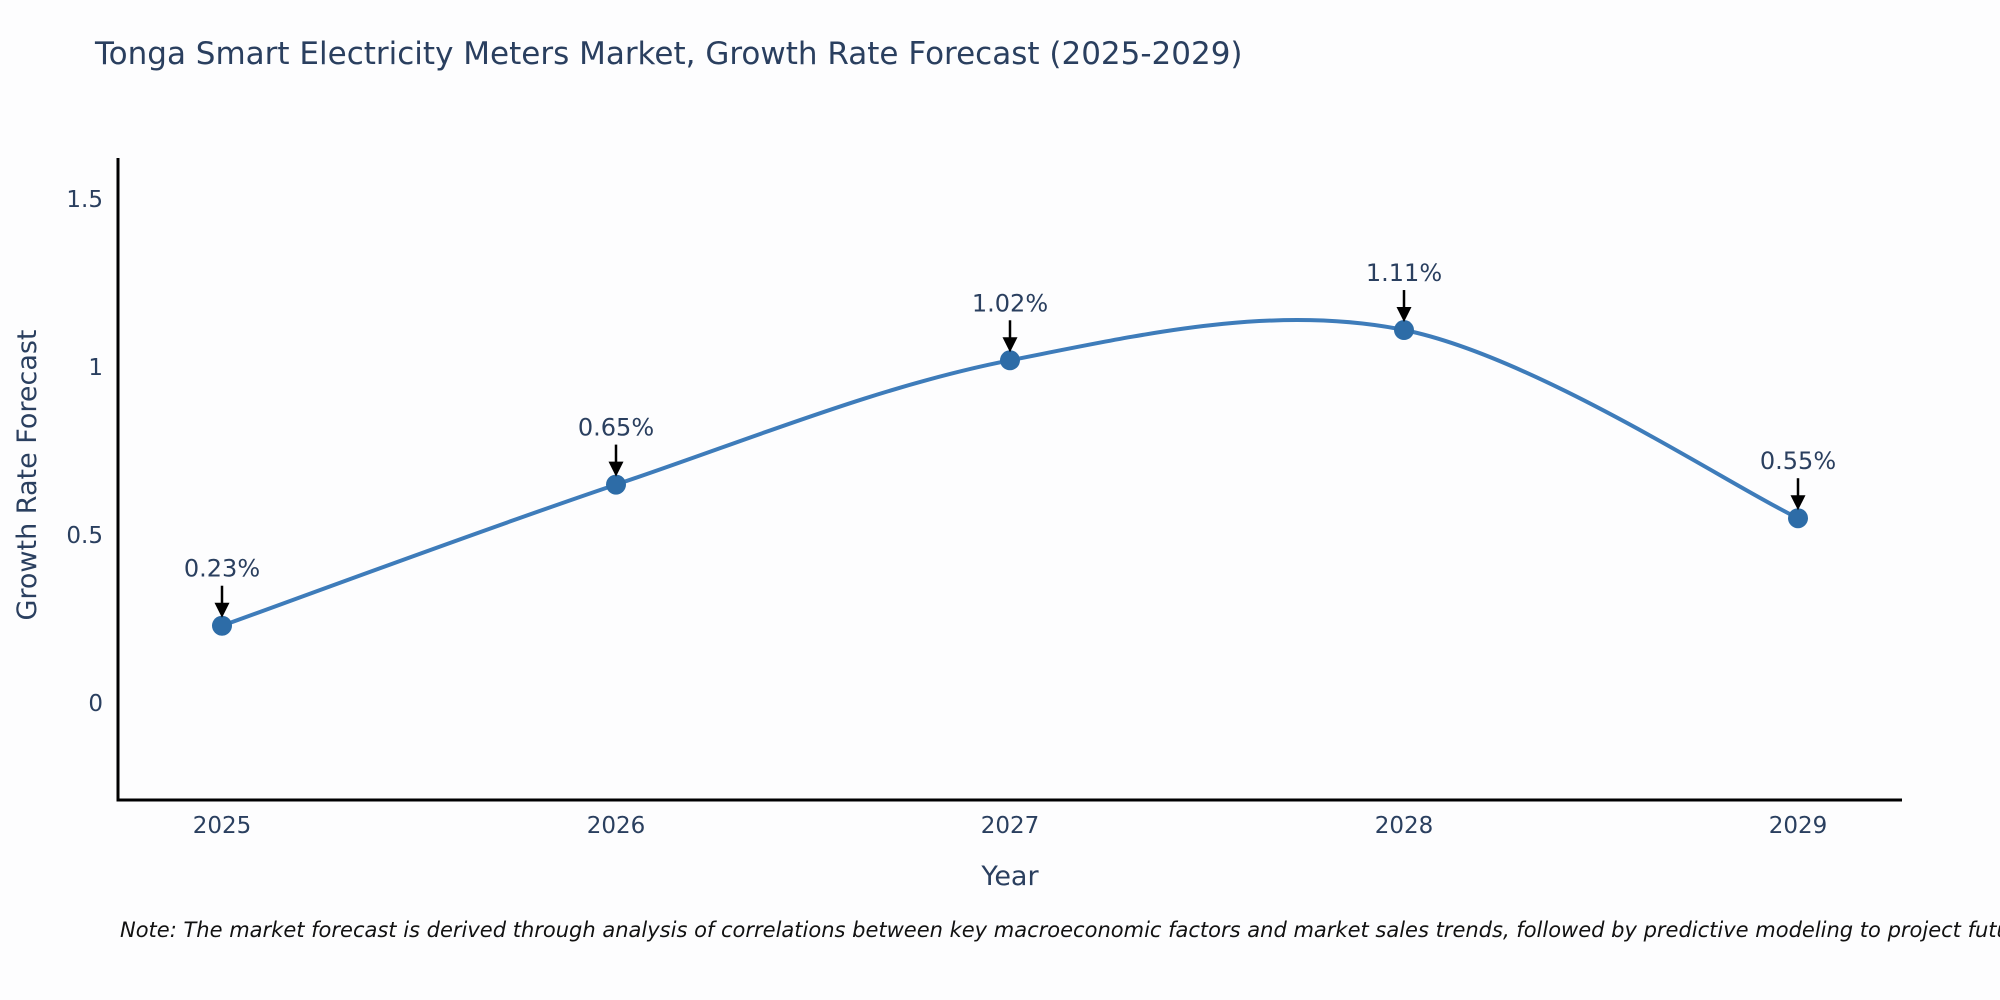  What do you see at coordinates (222, 826) in the screenshot?
I see `x-tick-label: 2025` at bounding box center [222, 826].